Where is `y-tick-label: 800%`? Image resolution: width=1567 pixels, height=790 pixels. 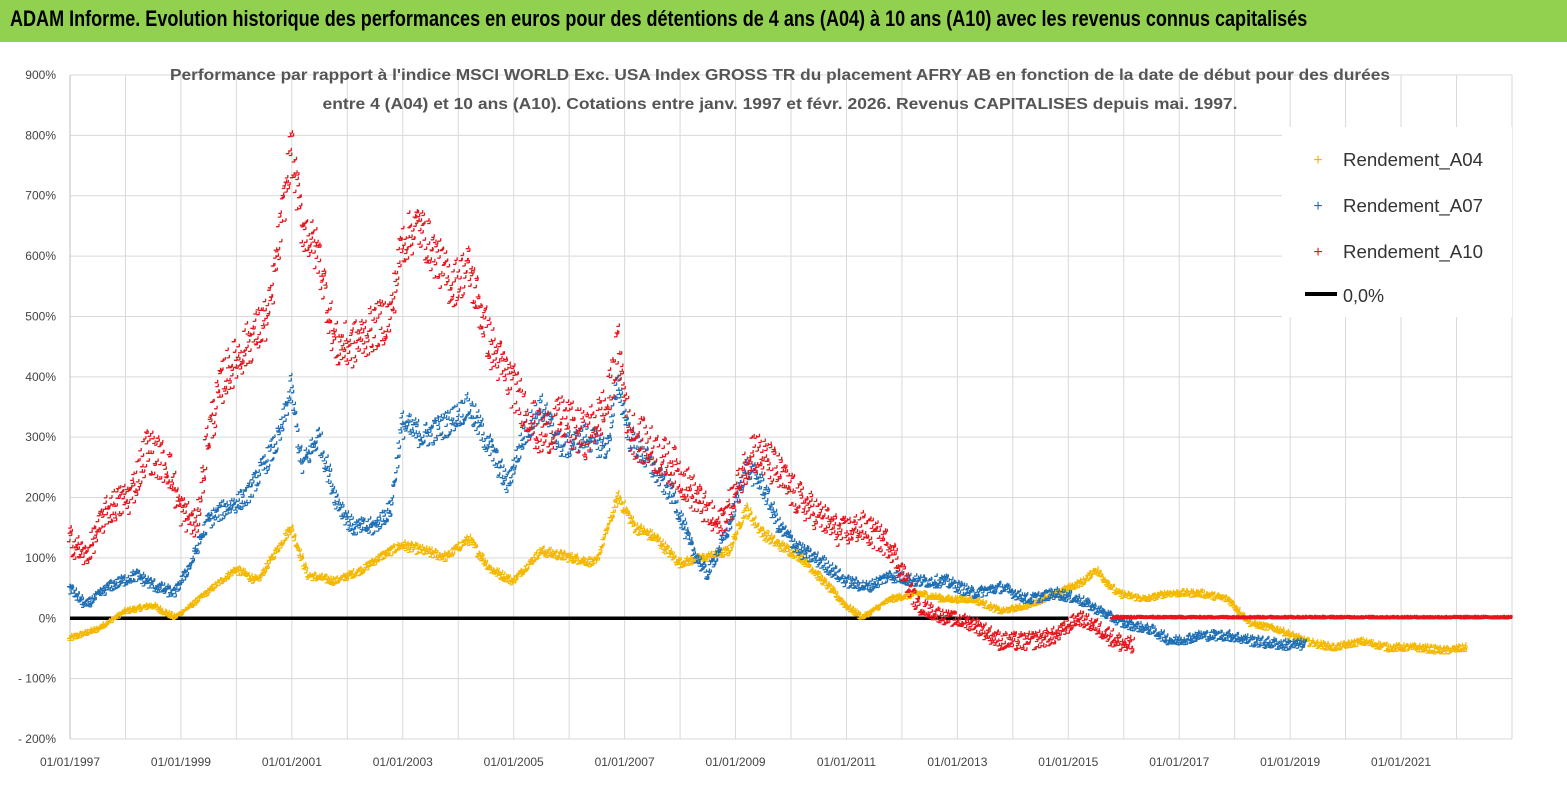
y-tick-label: 800% is located at coordinates (40, 135).